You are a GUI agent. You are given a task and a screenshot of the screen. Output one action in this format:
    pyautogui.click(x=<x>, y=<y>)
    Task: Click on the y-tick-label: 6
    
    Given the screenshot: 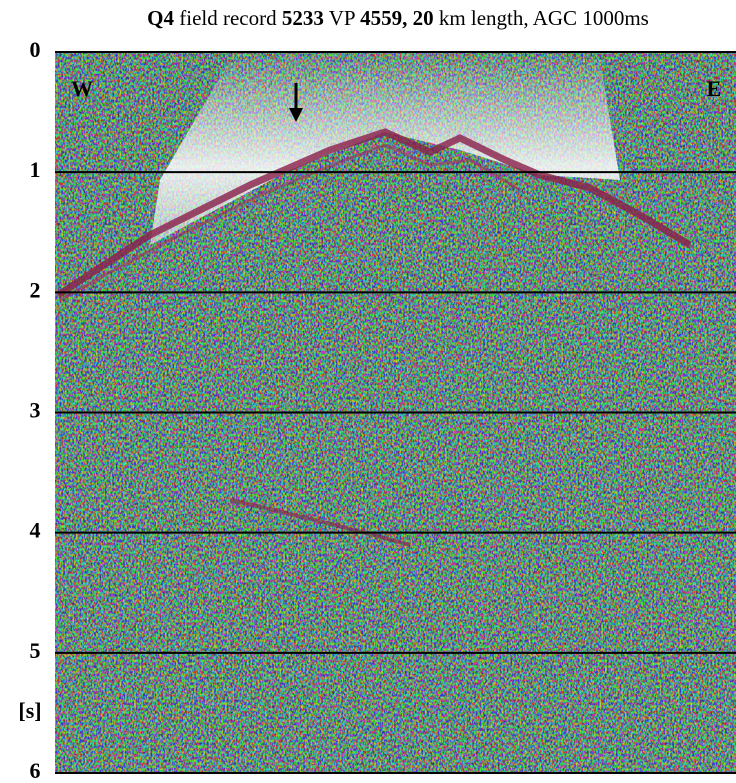 What is the action you would take?
    pyautogui.click(x=35, y=770)
    